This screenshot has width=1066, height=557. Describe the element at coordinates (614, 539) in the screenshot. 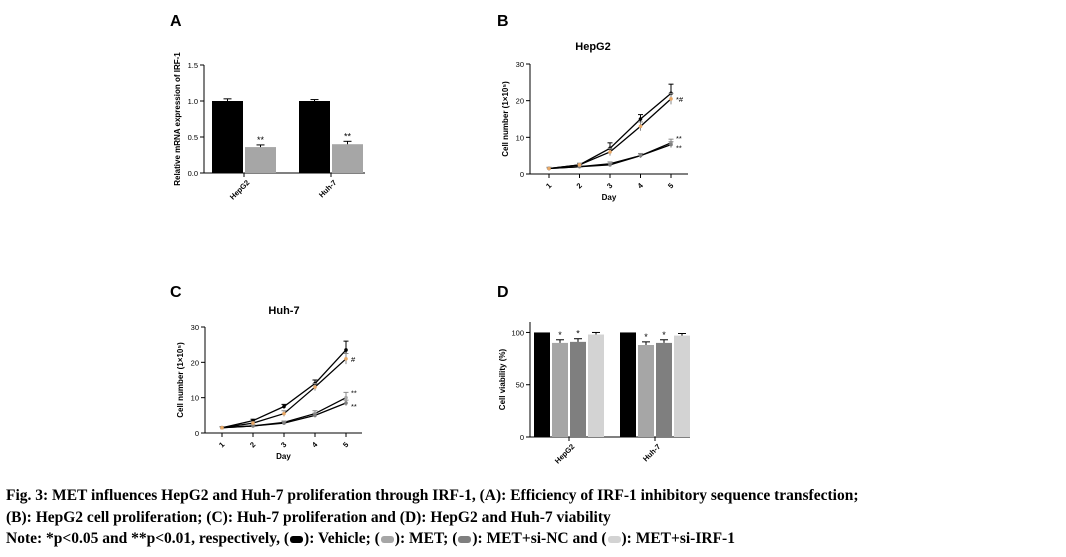

I see `legend-swatch-met-si-irf1` at that location.